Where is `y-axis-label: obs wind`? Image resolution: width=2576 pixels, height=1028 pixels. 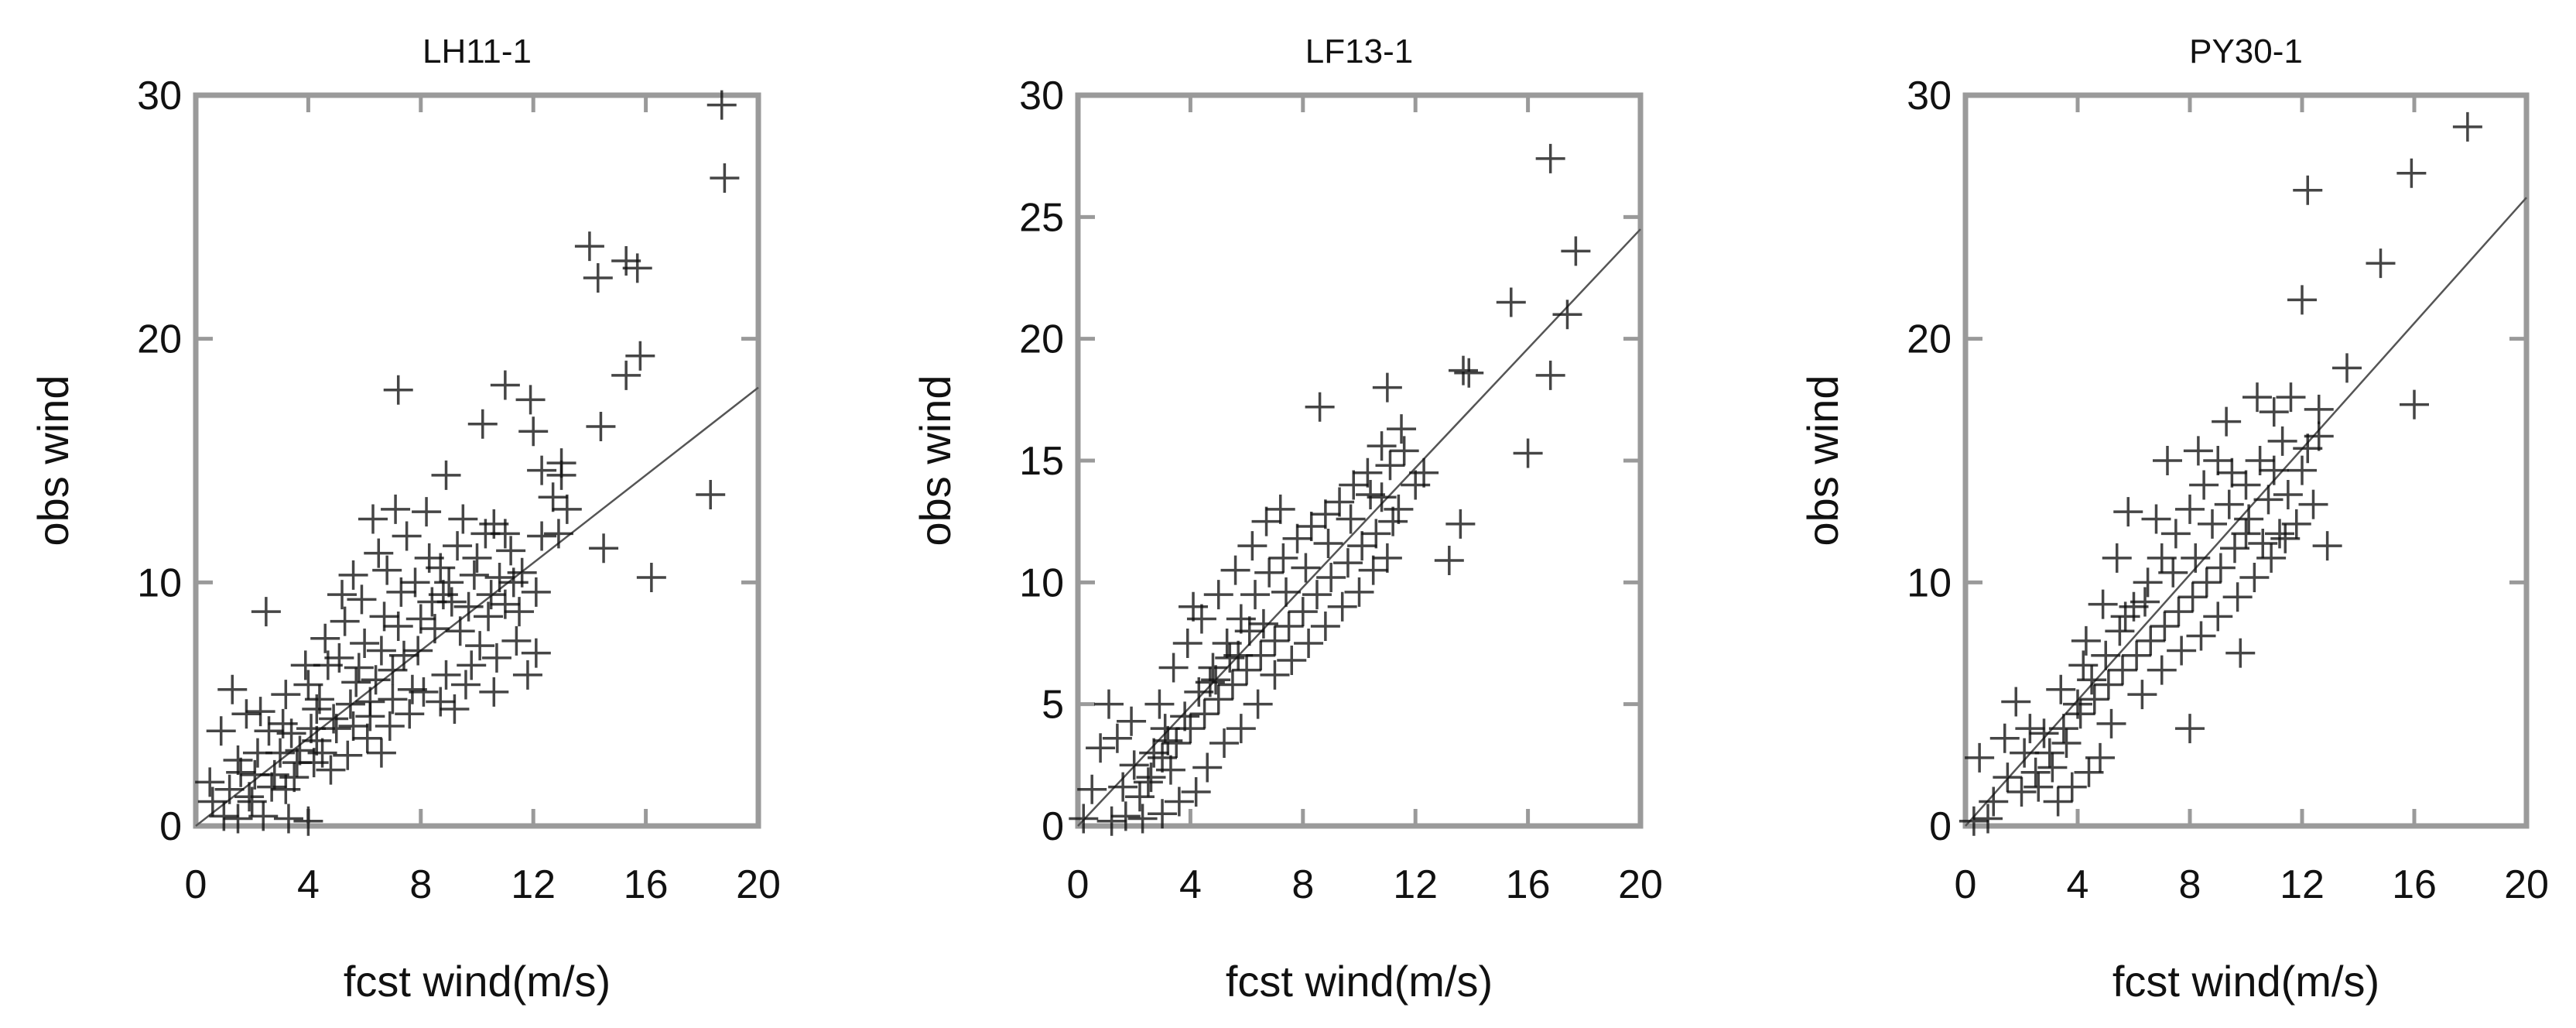
y-axis-label: obs wind is located at coordinates (53, 460).